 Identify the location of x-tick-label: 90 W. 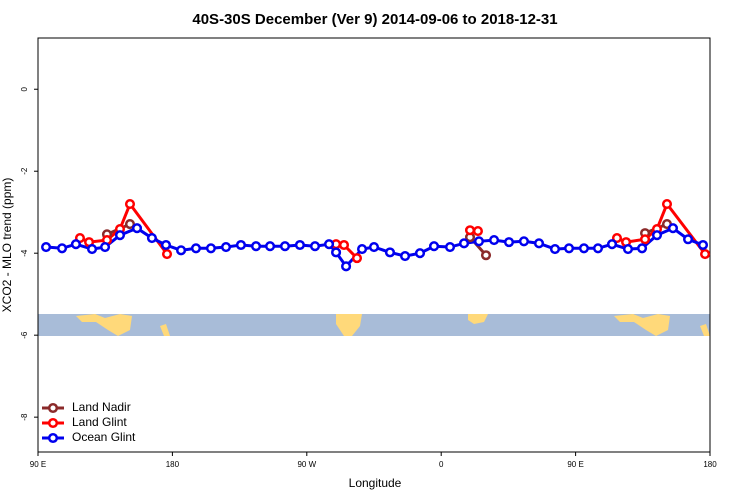
(306, 464).